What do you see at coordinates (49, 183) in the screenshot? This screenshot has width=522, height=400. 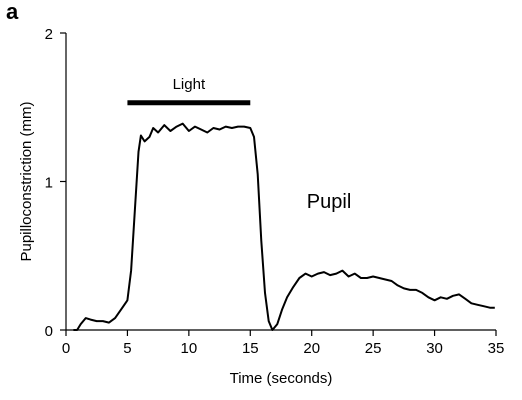 I see `y-tick-label: 1` at bounding box center [49, 183].